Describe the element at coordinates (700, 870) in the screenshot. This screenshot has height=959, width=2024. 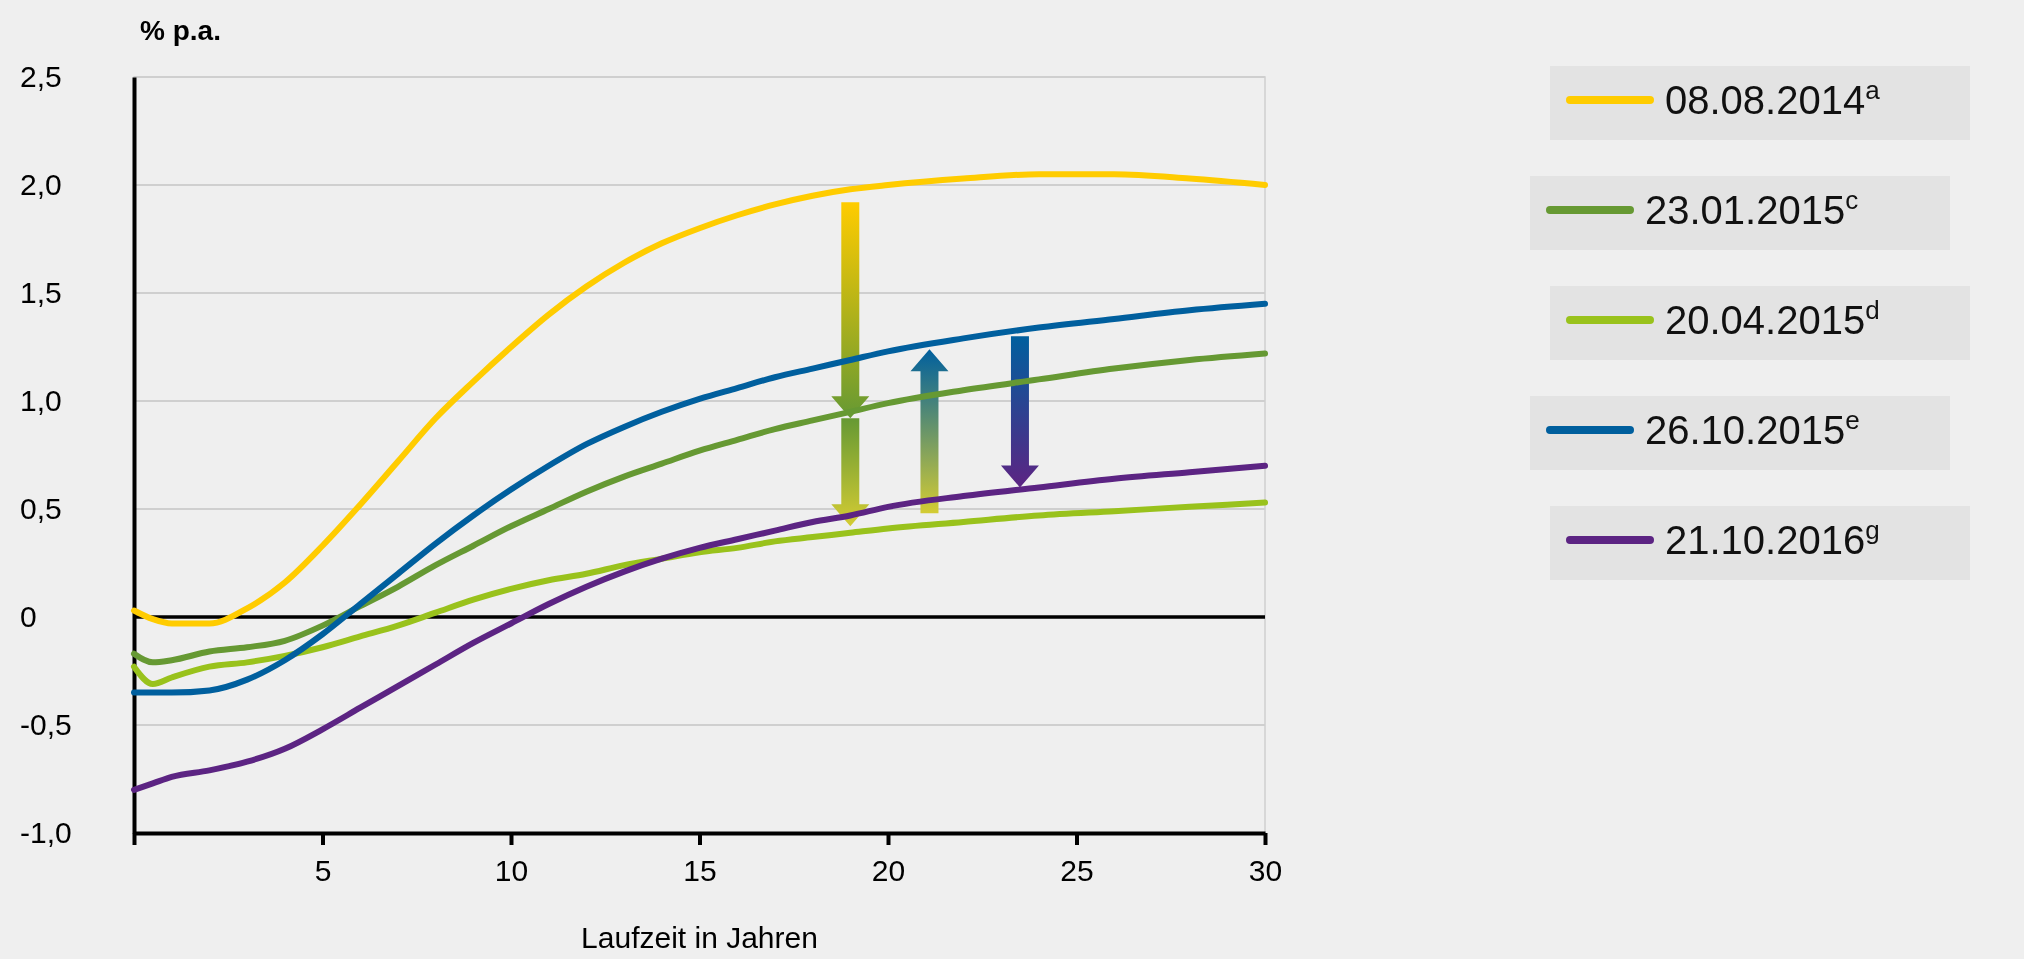
I see `x-tick-label: 15` at that location.